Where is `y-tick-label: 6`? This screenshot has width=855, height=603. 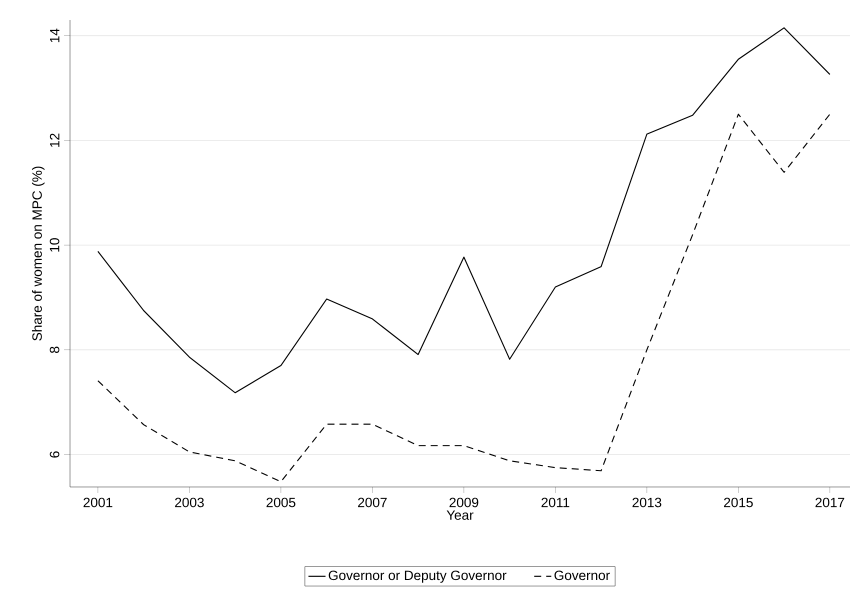
y-tick-label: 6 is located at coordinates (55, 454).